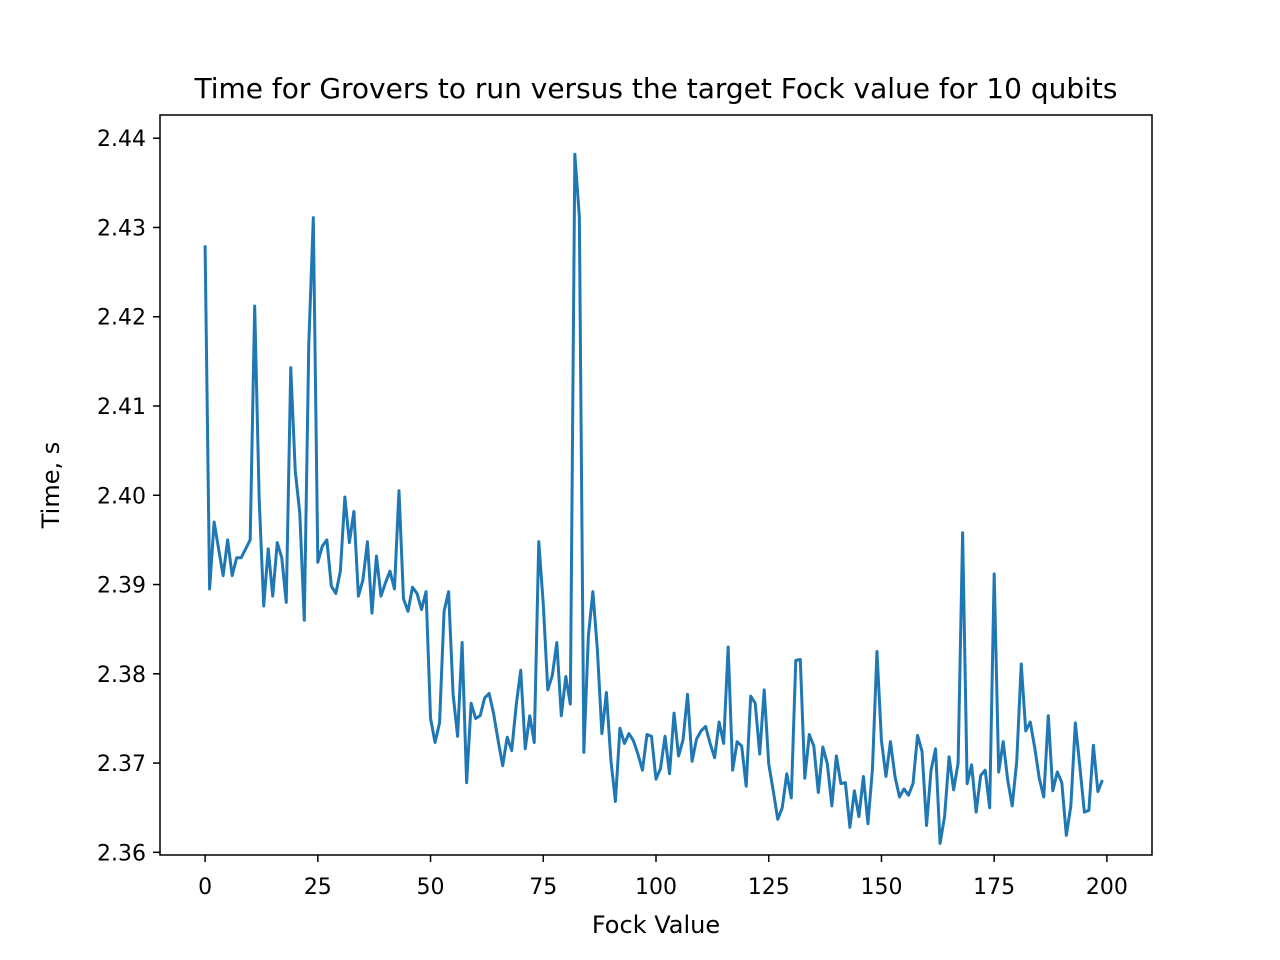 This screenshot has width=1280, height=960. I want to click on x-tick-label: 200, so click(1107, 887).